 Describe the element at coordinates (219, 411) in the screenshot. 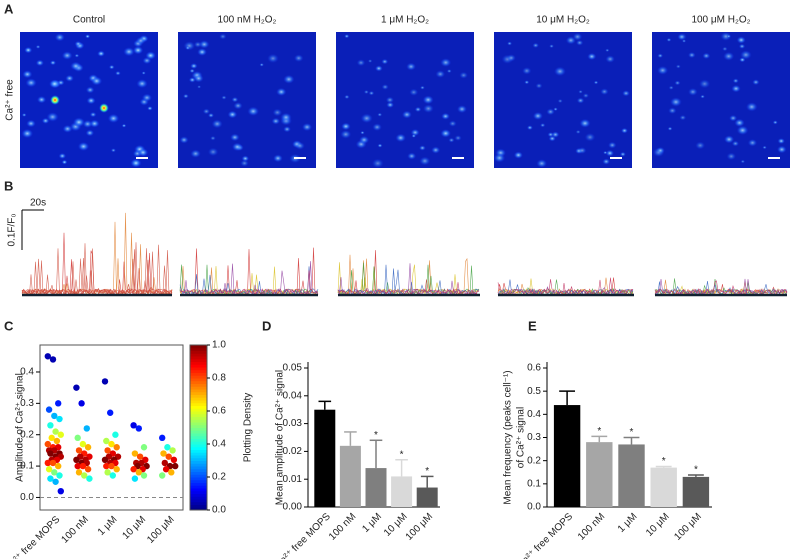

I see `colorbar-tick-label: 0.6` at that location.